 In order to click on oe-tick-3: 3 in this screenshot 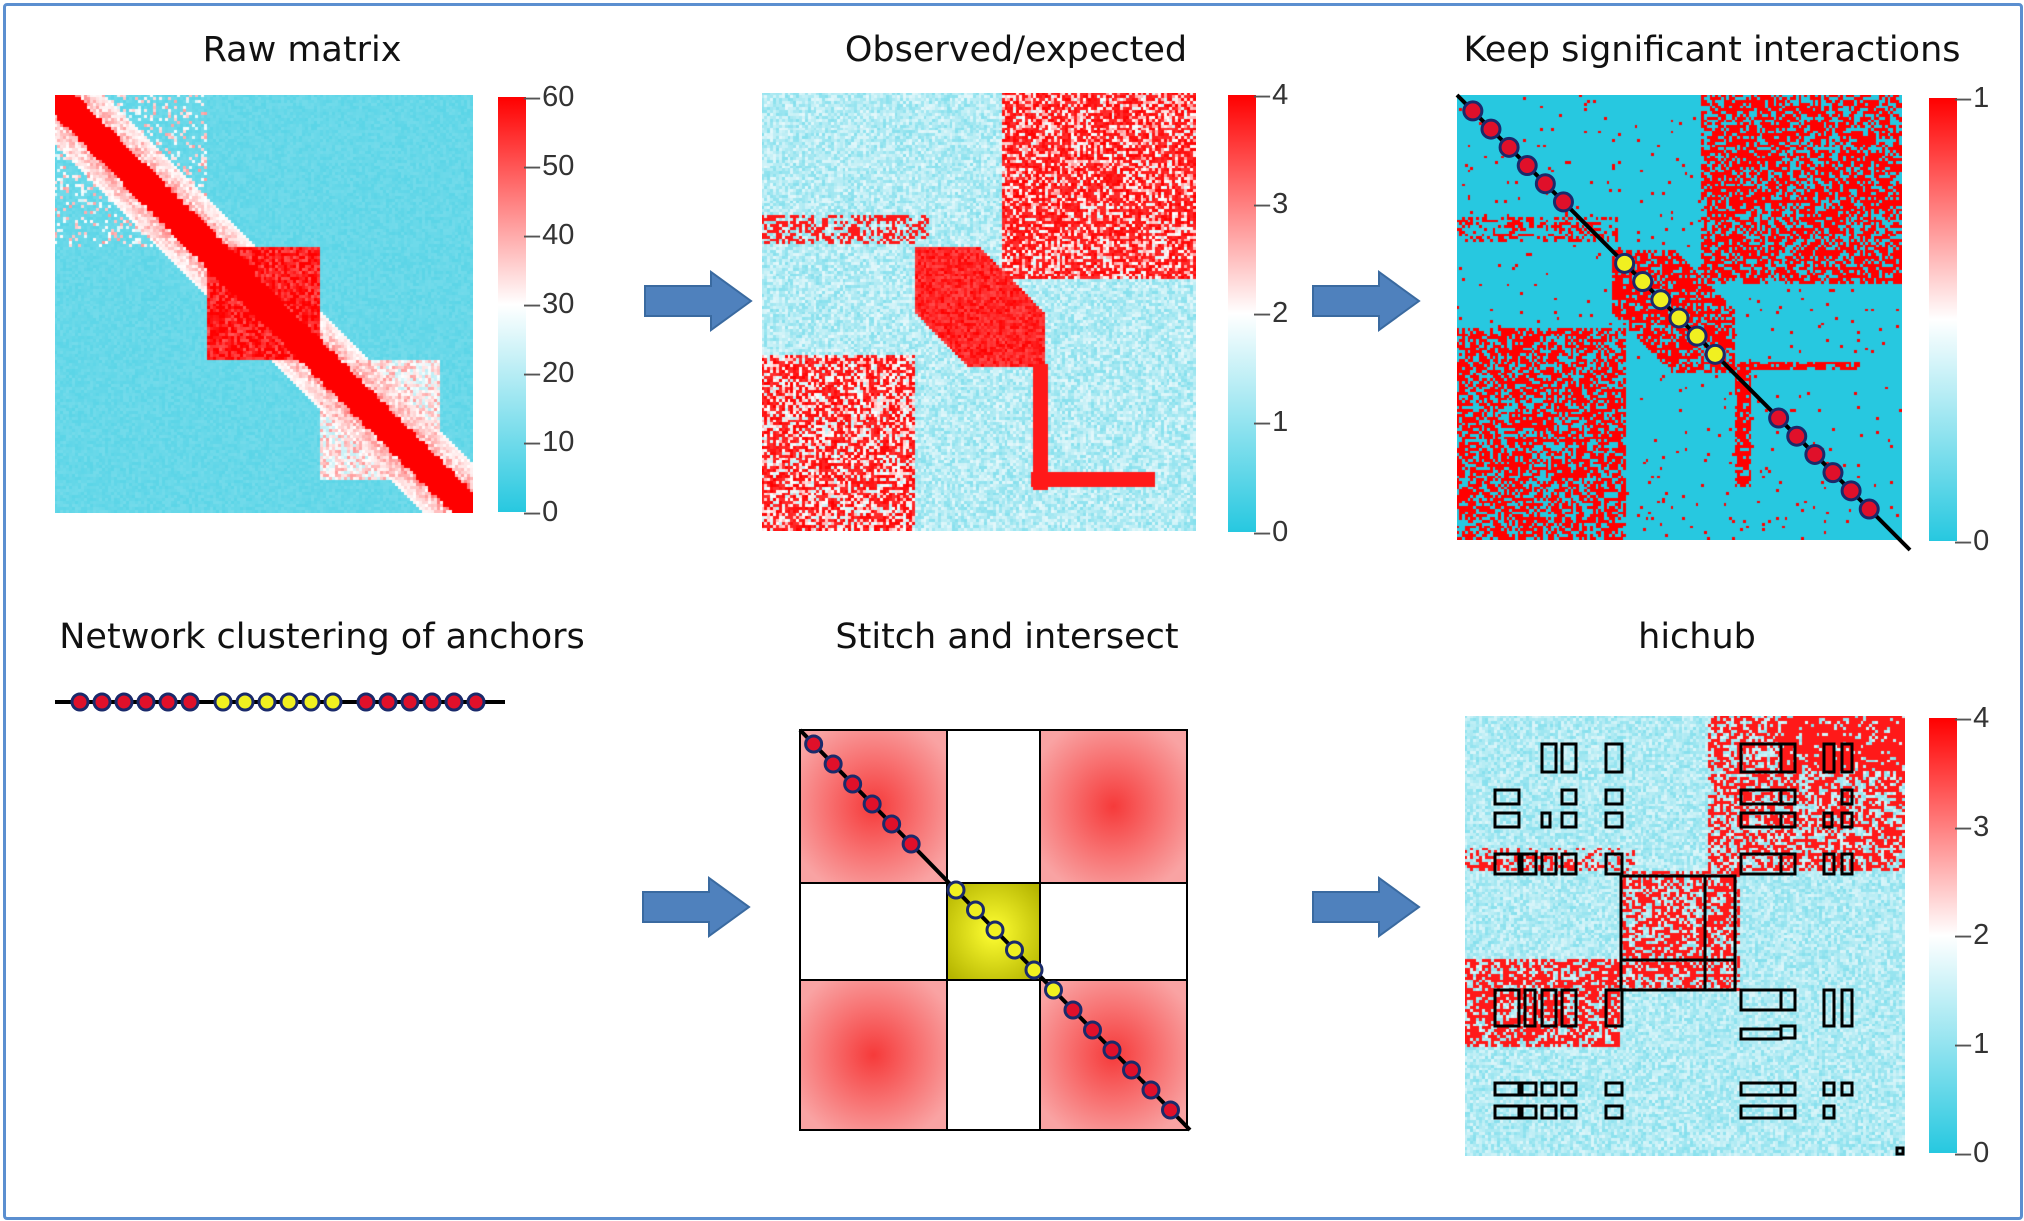, I will do `click(1271, 204)`.